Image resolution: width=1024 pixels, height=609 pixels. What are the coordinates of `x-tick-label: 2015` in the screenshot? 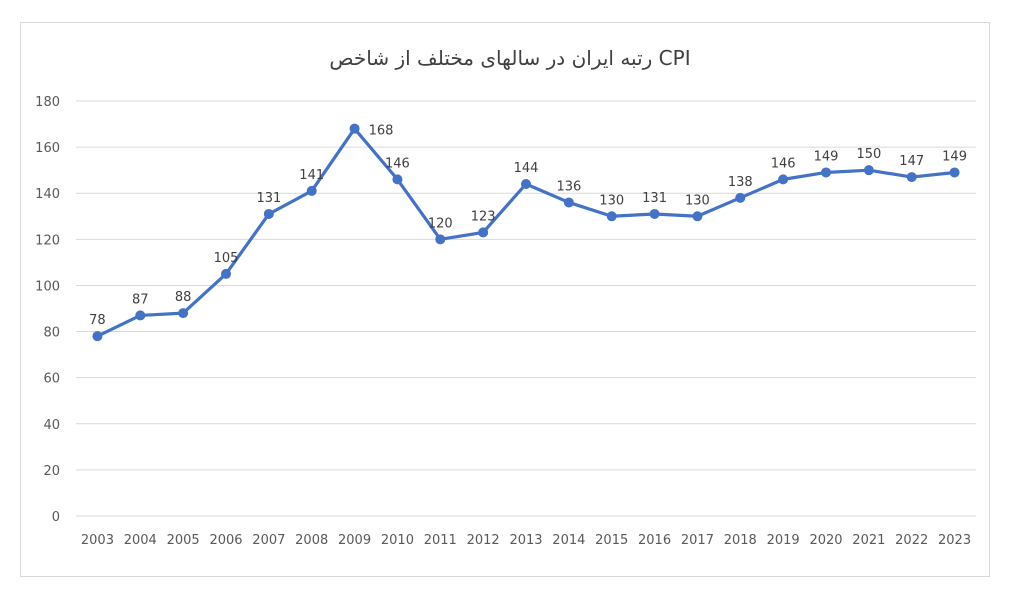 It's located at (611, 540).